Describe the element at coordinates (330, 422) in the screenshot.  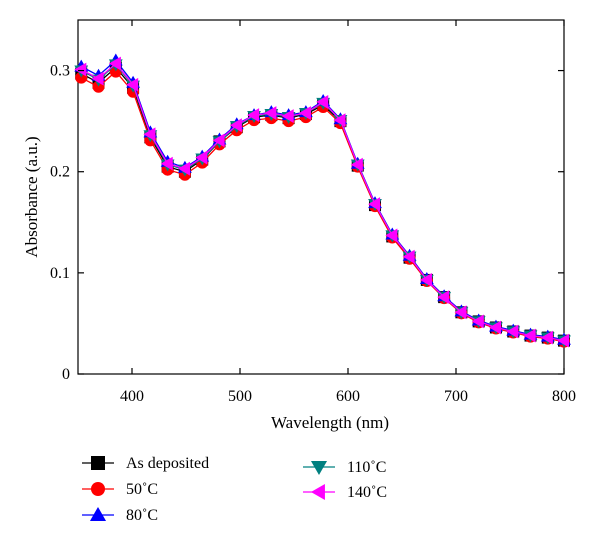
I see `x-axis-title: Wavelength (nm)` at that location.